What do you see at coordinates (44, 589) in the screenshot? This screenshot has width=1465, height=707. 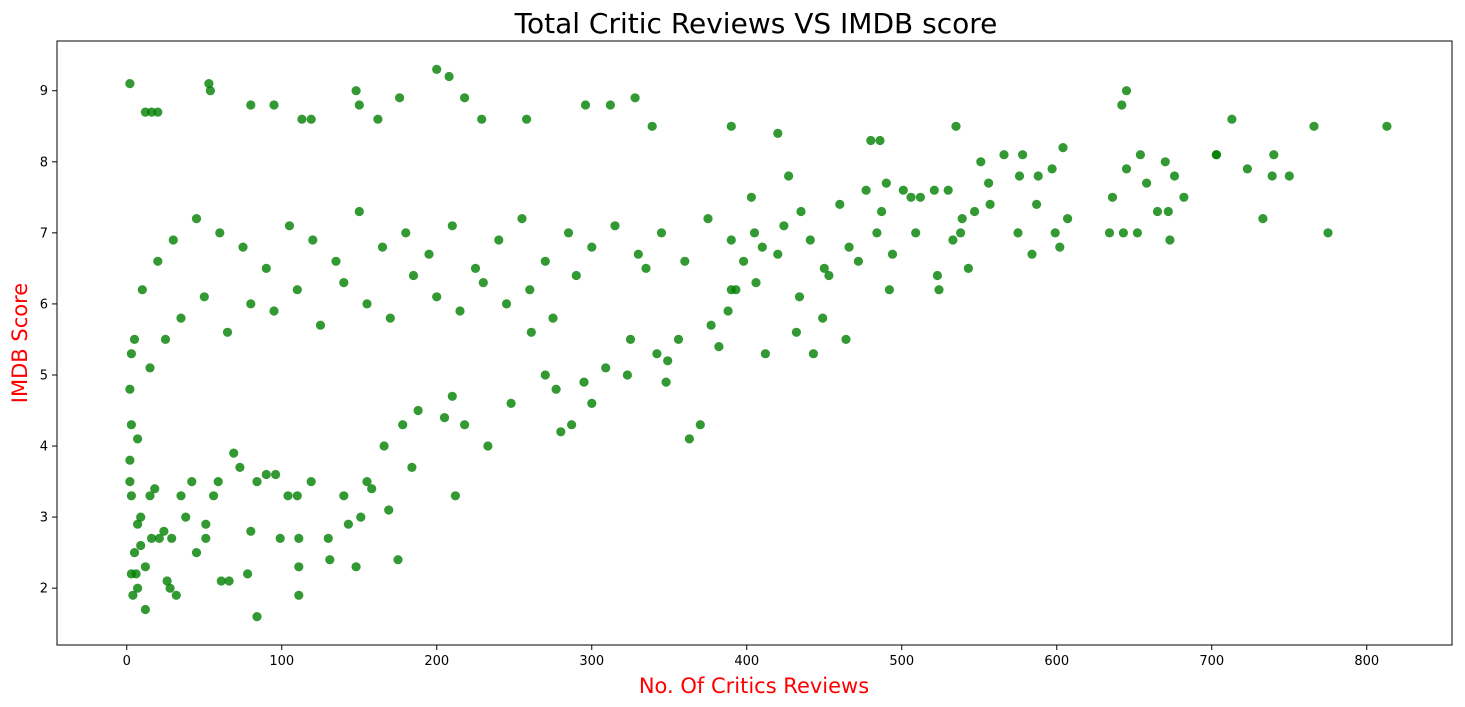 I see `y-tick-label: 2` at bounding box center [44, 589].